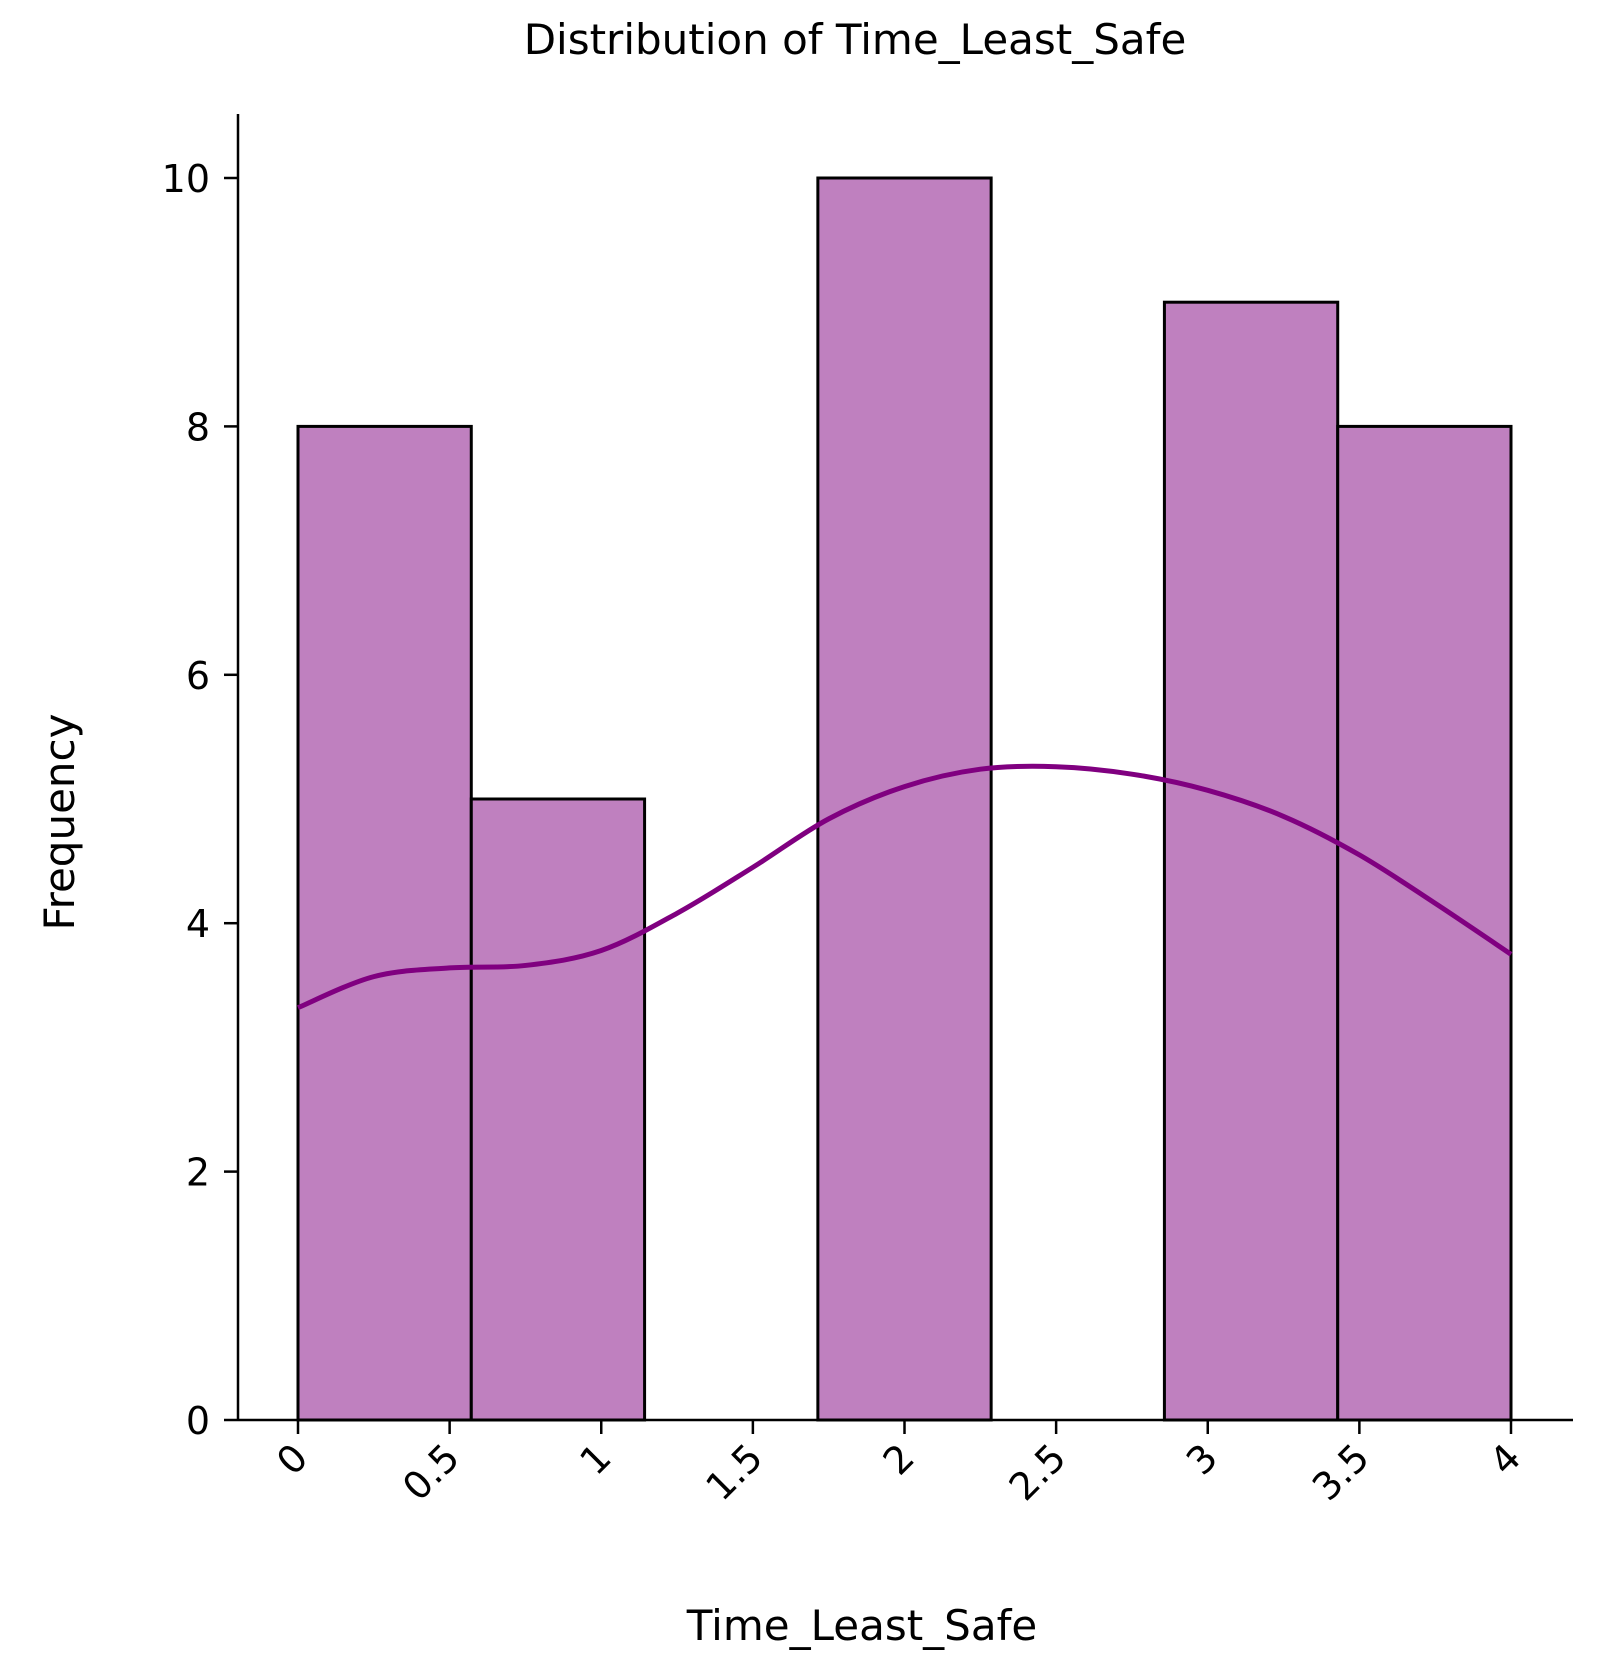 The height and width of the screenshot is (1670, 1608). What do you see at coordinates (1038, 1472) in the screenshot?
I see `x-tick-label: 2.5` at bounding box center [1038, 1472].